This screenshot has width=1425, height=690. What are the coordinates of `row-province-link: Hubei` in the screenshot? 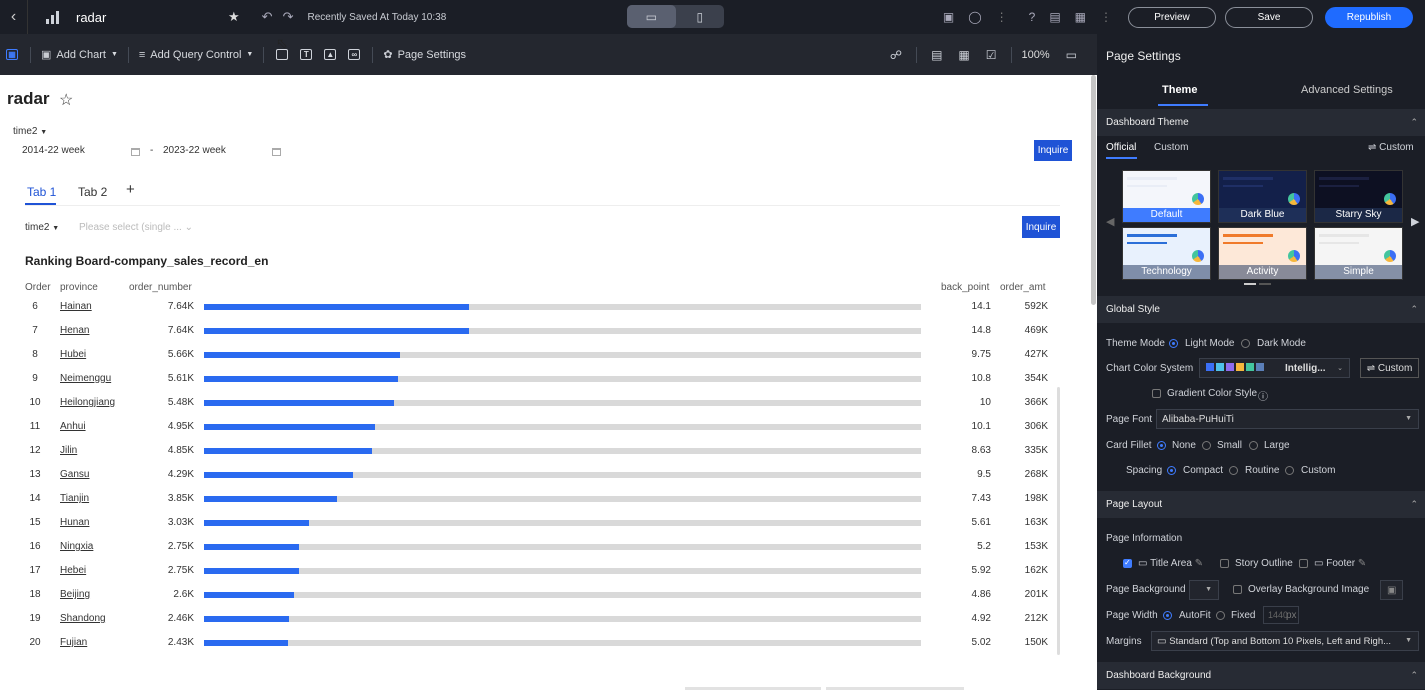 It's located at (73, 354).